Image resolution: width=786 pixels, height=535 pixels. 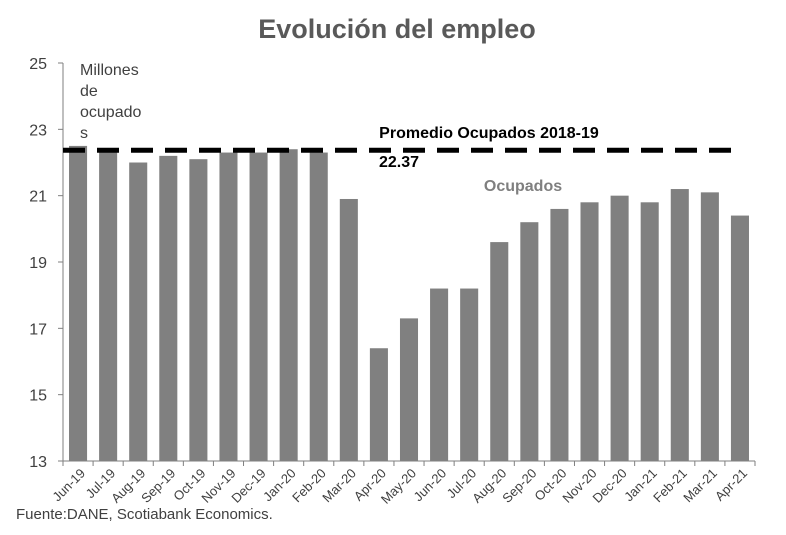 I want to click on y-tick-label: 23, so click(x=38, y=130).